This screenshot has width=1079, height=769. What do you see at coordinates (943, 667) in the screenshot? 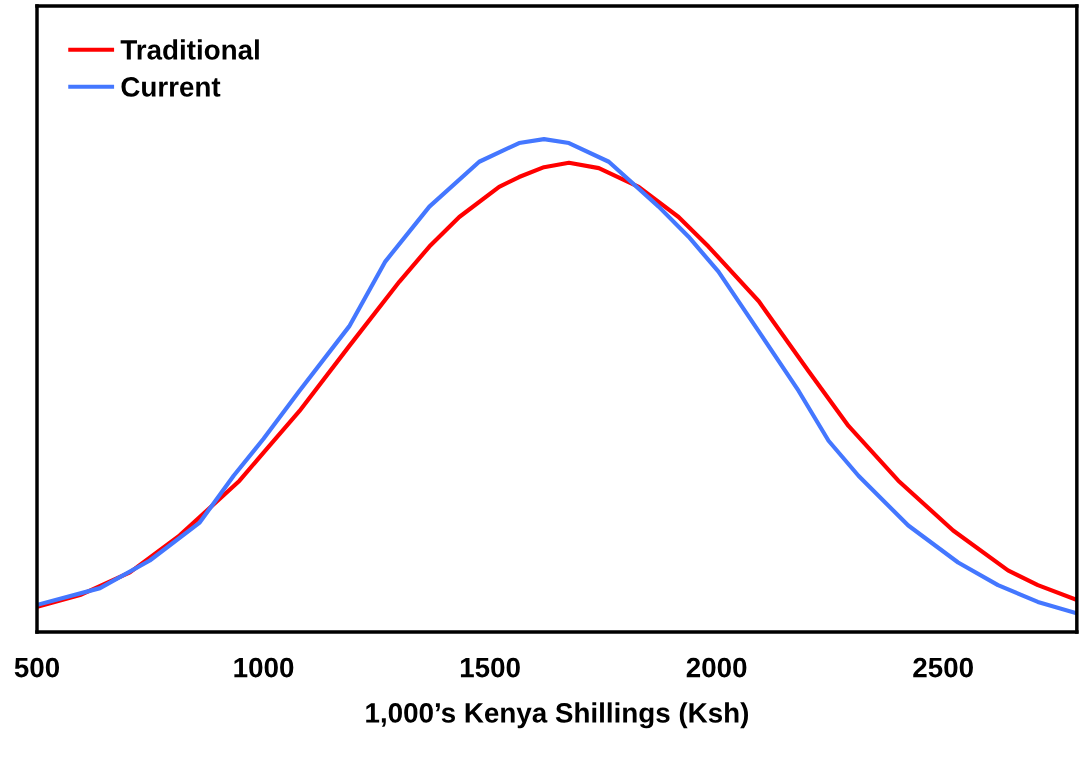
I see `x-tick-label: 2500` at bounding box center [943, 667].